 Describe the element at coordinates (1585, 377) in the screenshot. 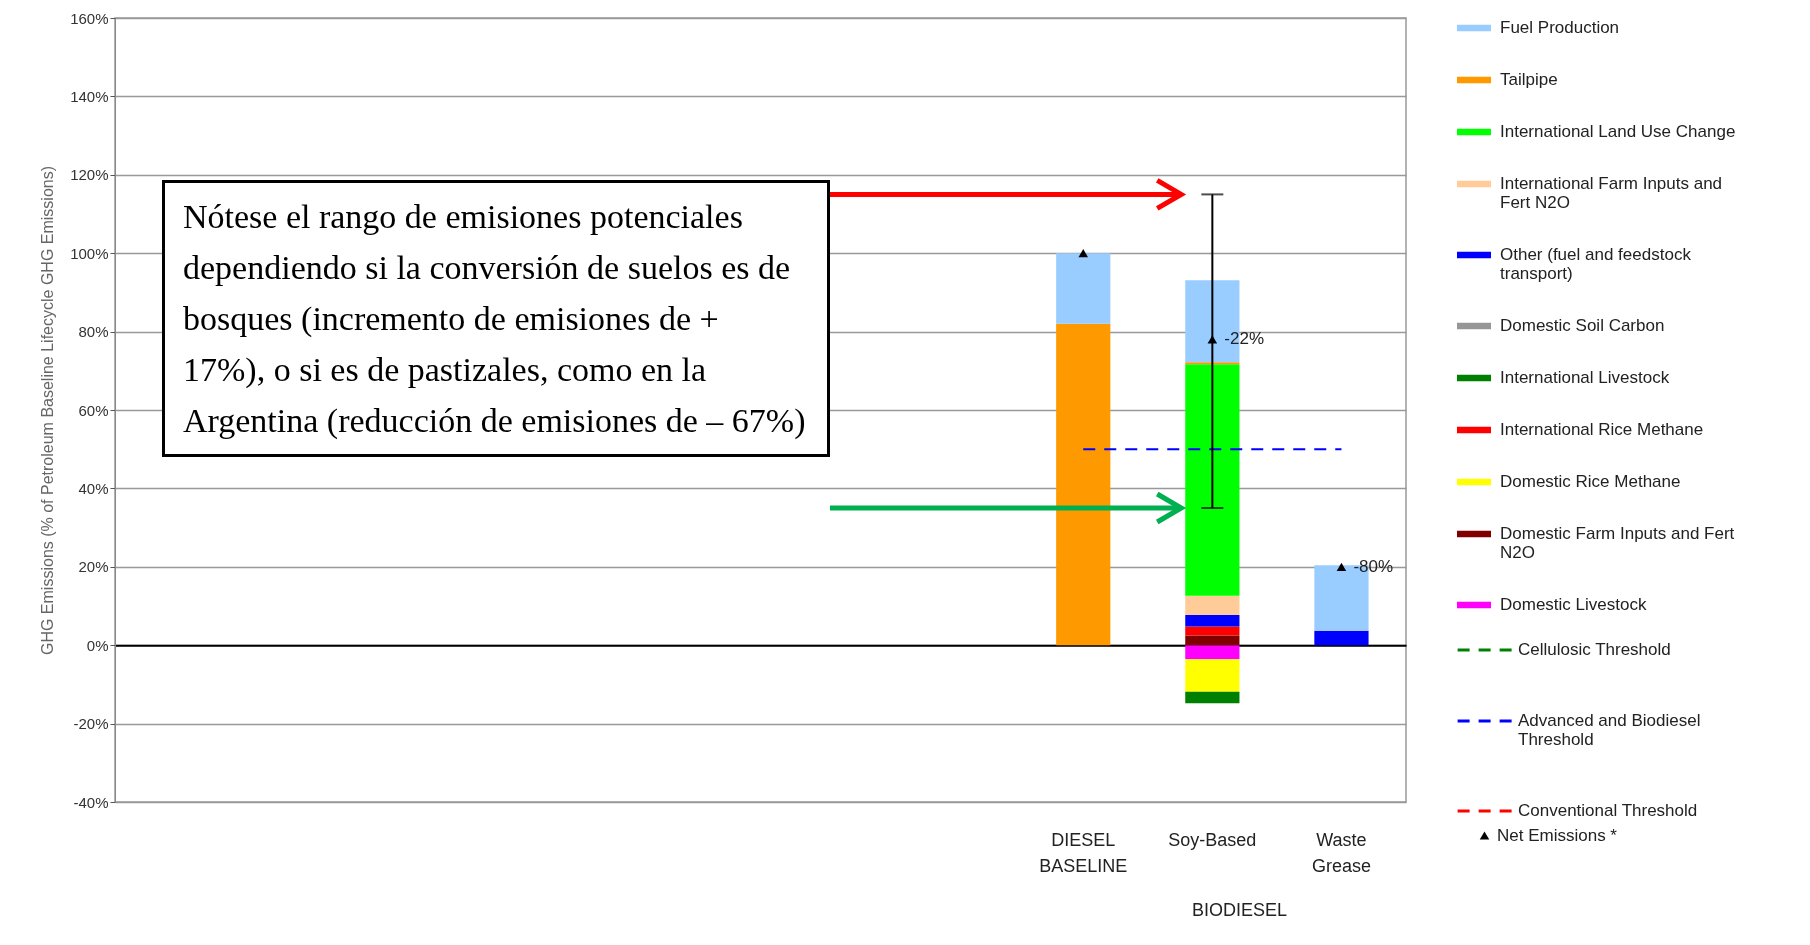

I see `legend-label: International Livestock` at that location.